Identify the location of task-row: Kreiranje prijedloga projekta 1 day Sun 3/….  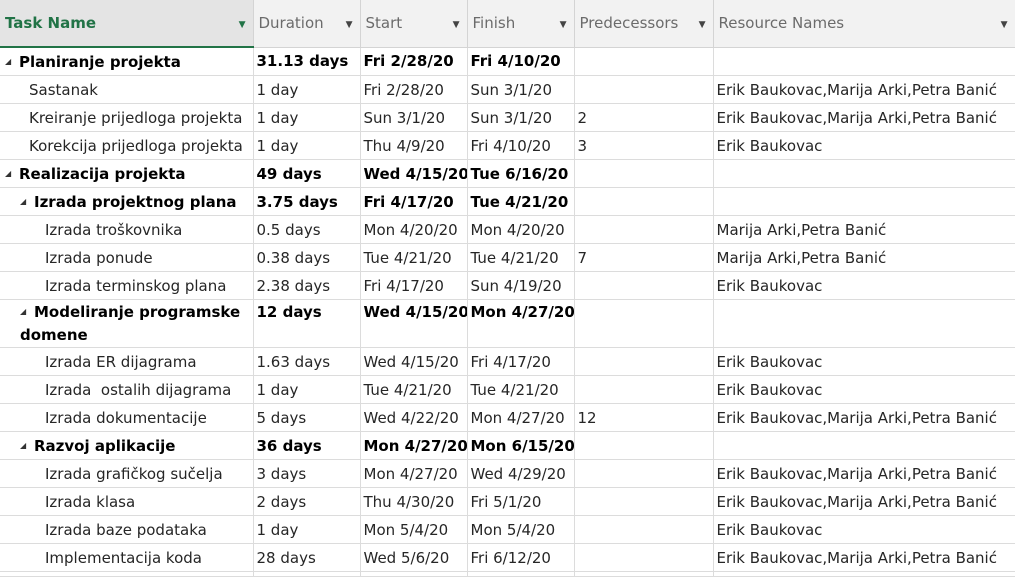
(507, 117).